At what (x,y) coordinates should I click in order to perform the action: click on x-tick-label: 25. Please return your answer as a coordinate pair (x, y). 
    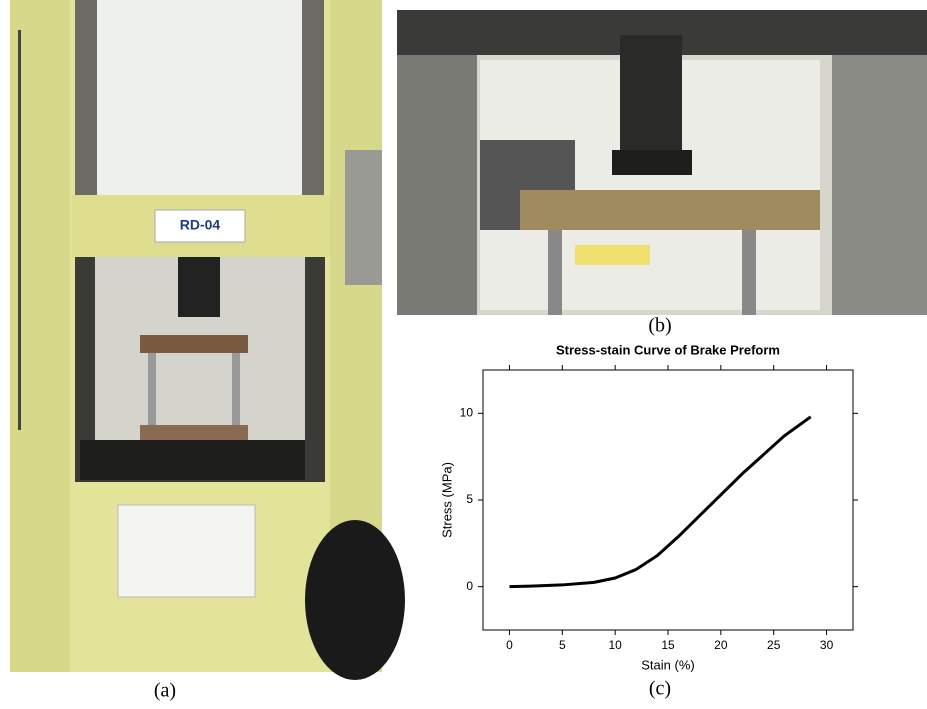
    Looking at the image, I should click on (774, 645).